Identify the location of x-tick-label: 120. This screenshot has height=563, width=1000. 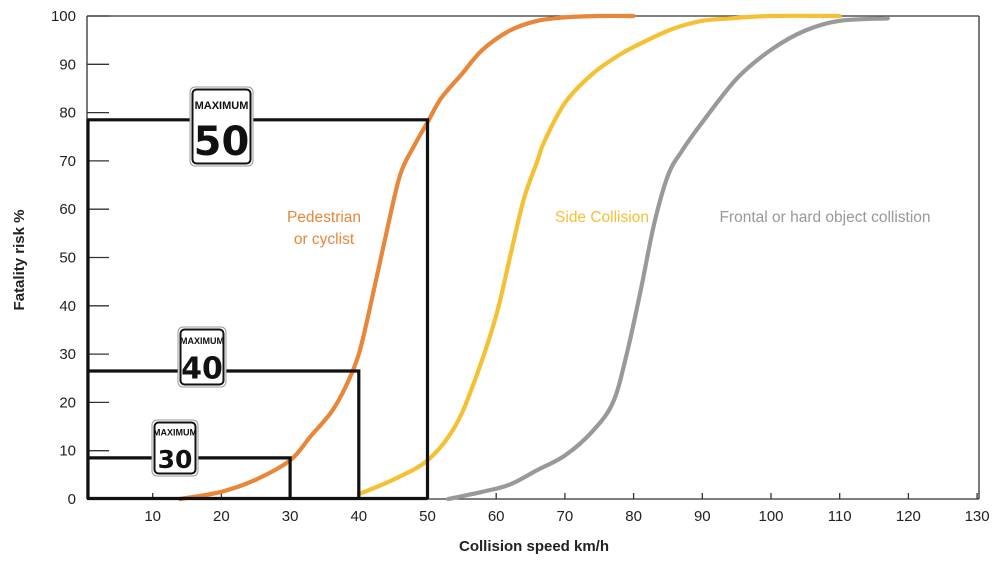
(908, 516).